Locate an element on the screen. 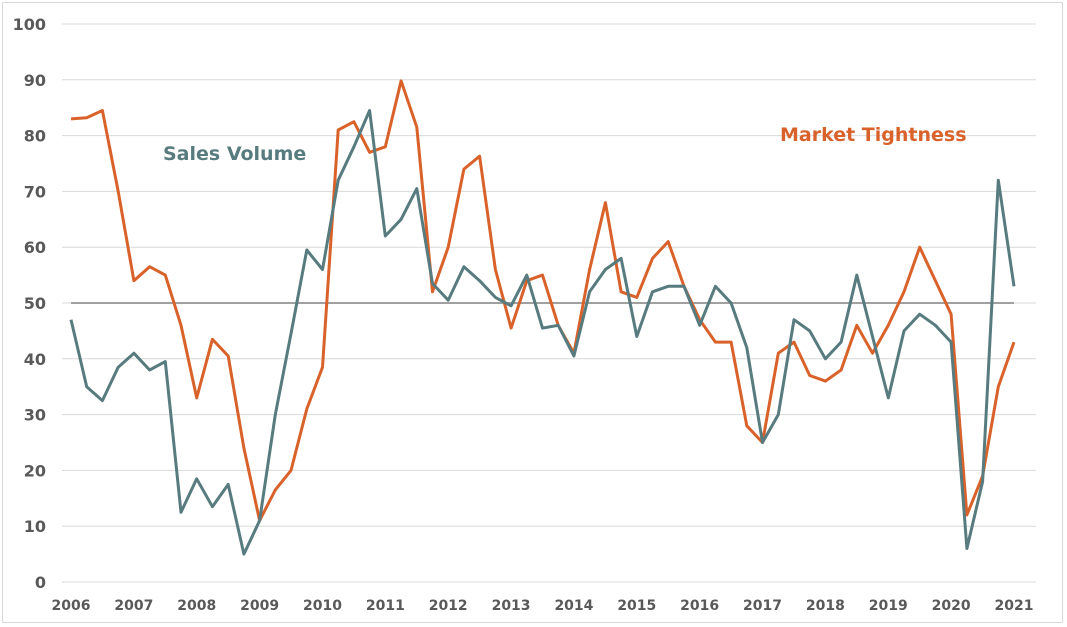  y-tick-label: 50 is located at coordinates (35, 303).